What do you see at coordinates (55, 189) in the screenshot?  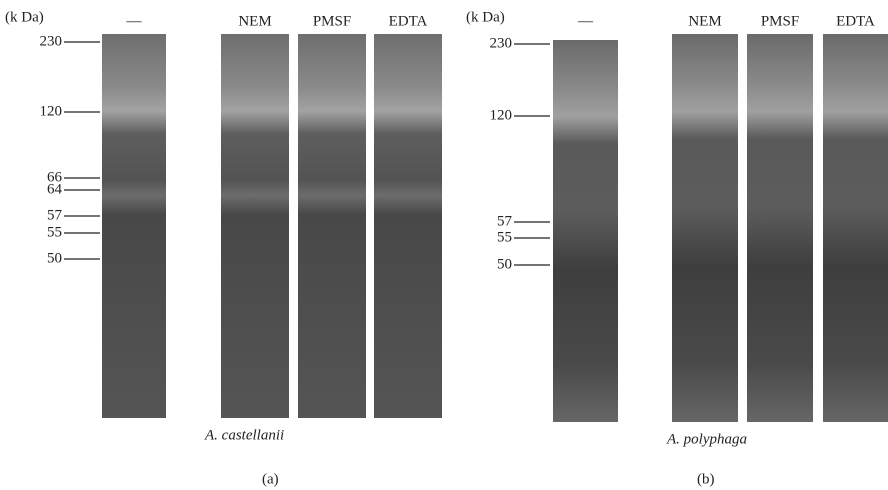 I see `marker-label: 64` at bounding box center [55, 189].